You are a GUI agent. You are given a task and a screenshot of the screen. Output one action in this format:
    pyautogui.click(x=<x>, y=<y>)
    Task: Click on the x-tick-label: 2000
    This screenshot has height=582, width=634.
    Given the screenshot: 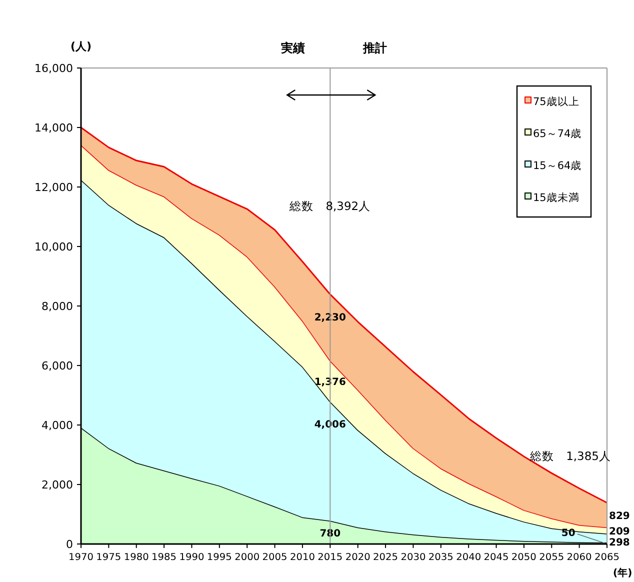 What is the action you would take?
    pyautogui.click(x=247, y=557)
    